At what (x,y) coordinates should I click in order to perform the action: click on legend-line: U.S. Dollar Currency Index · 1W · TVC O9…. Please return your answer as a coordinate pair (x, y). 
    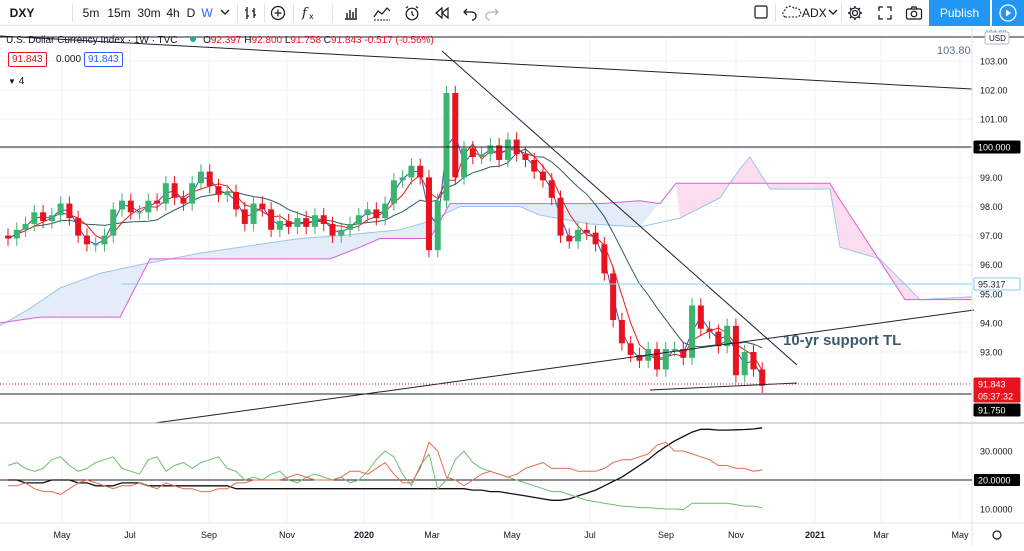
    Looking at the image, I should click on (220, 40).